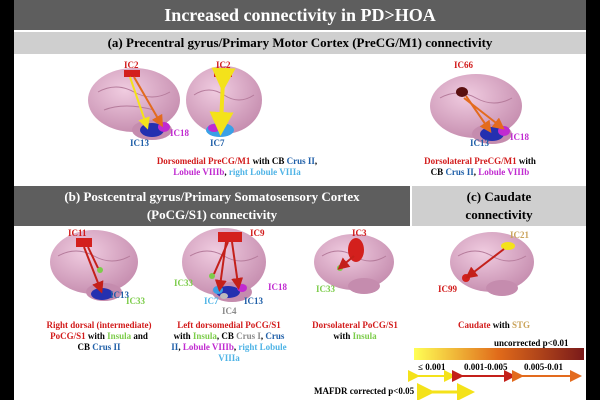 The height and width of the screenshot is (400, 600). Describe the element at coordinates (499, 214) in the screenshot. I see `section-c-line2: connectivity` at that location.